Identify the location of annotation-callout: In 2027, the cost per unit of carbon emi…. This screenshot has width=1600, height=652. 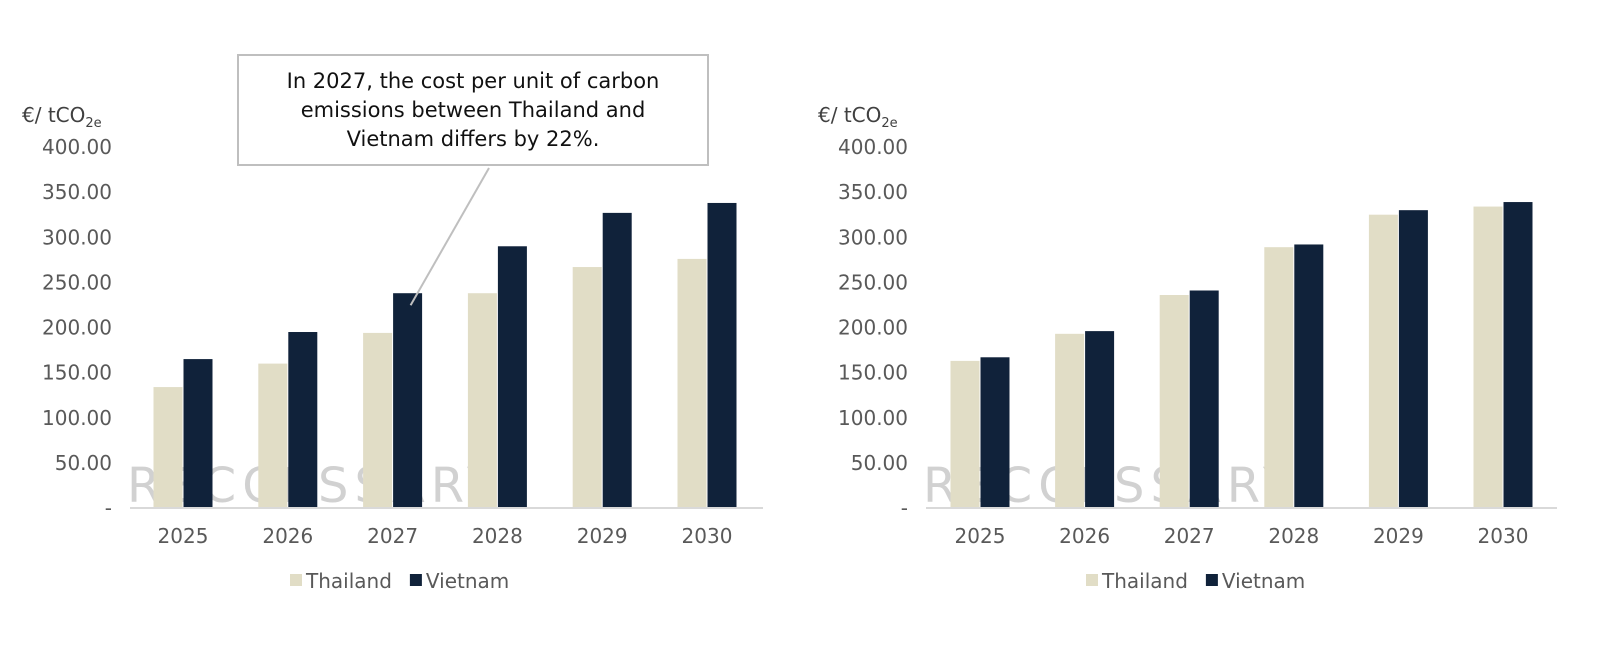
(473, 110).